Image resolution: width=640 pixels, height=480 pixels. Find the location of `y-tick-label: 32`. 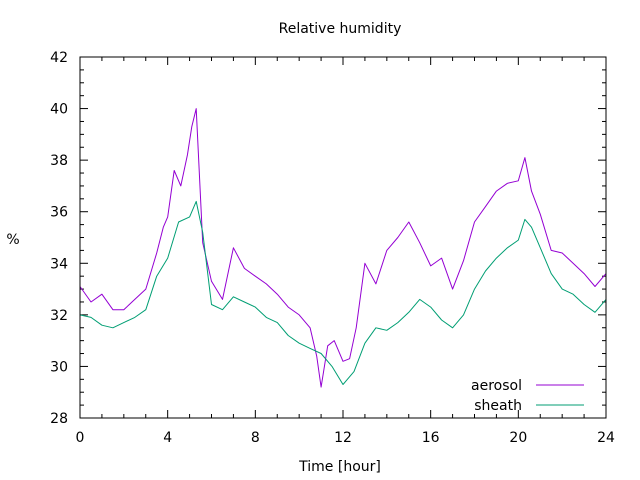

y-tick-label: 32 is located at coordinates (59, 316).